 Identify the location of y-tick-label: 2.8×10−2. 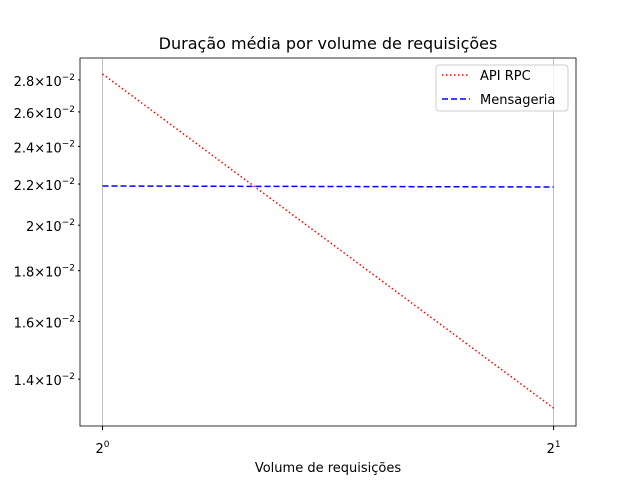
(44, 81).